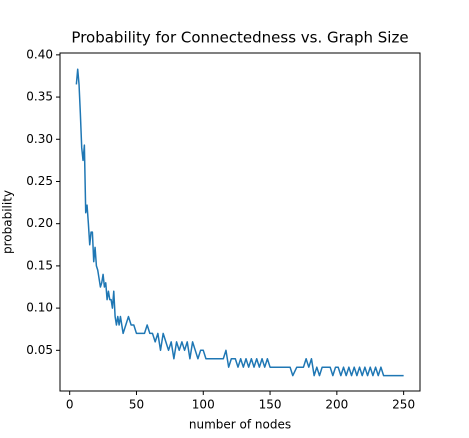 Image resolution: width=469 pixels, height=438 pixels. What do you see at coordinates (39, 223) in the screenshot?
I see `y-tick-label: 0.20` at bounding box center [39, 223].